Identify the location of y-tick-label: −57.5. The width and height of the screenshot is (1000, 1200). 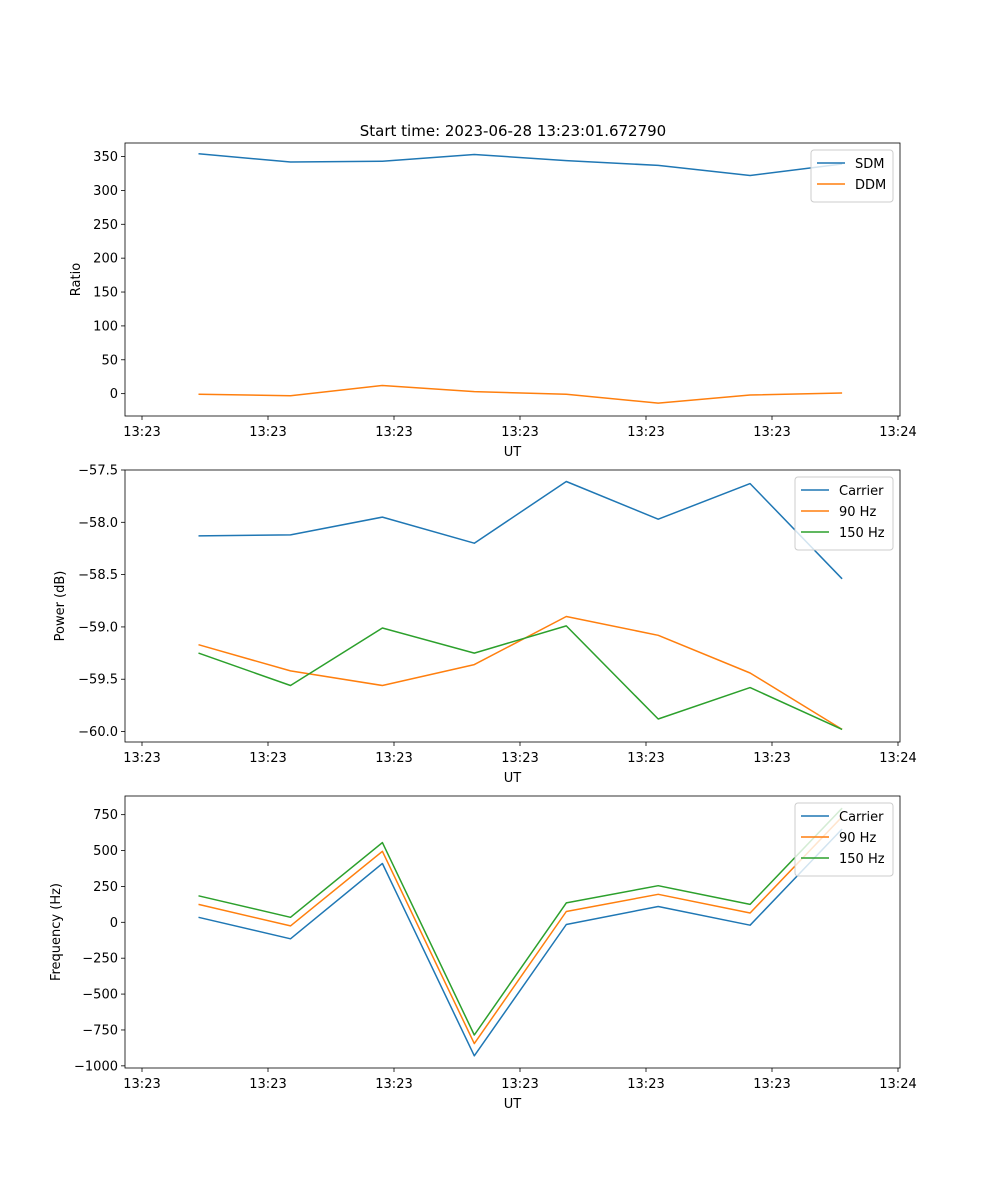
(98, 471).